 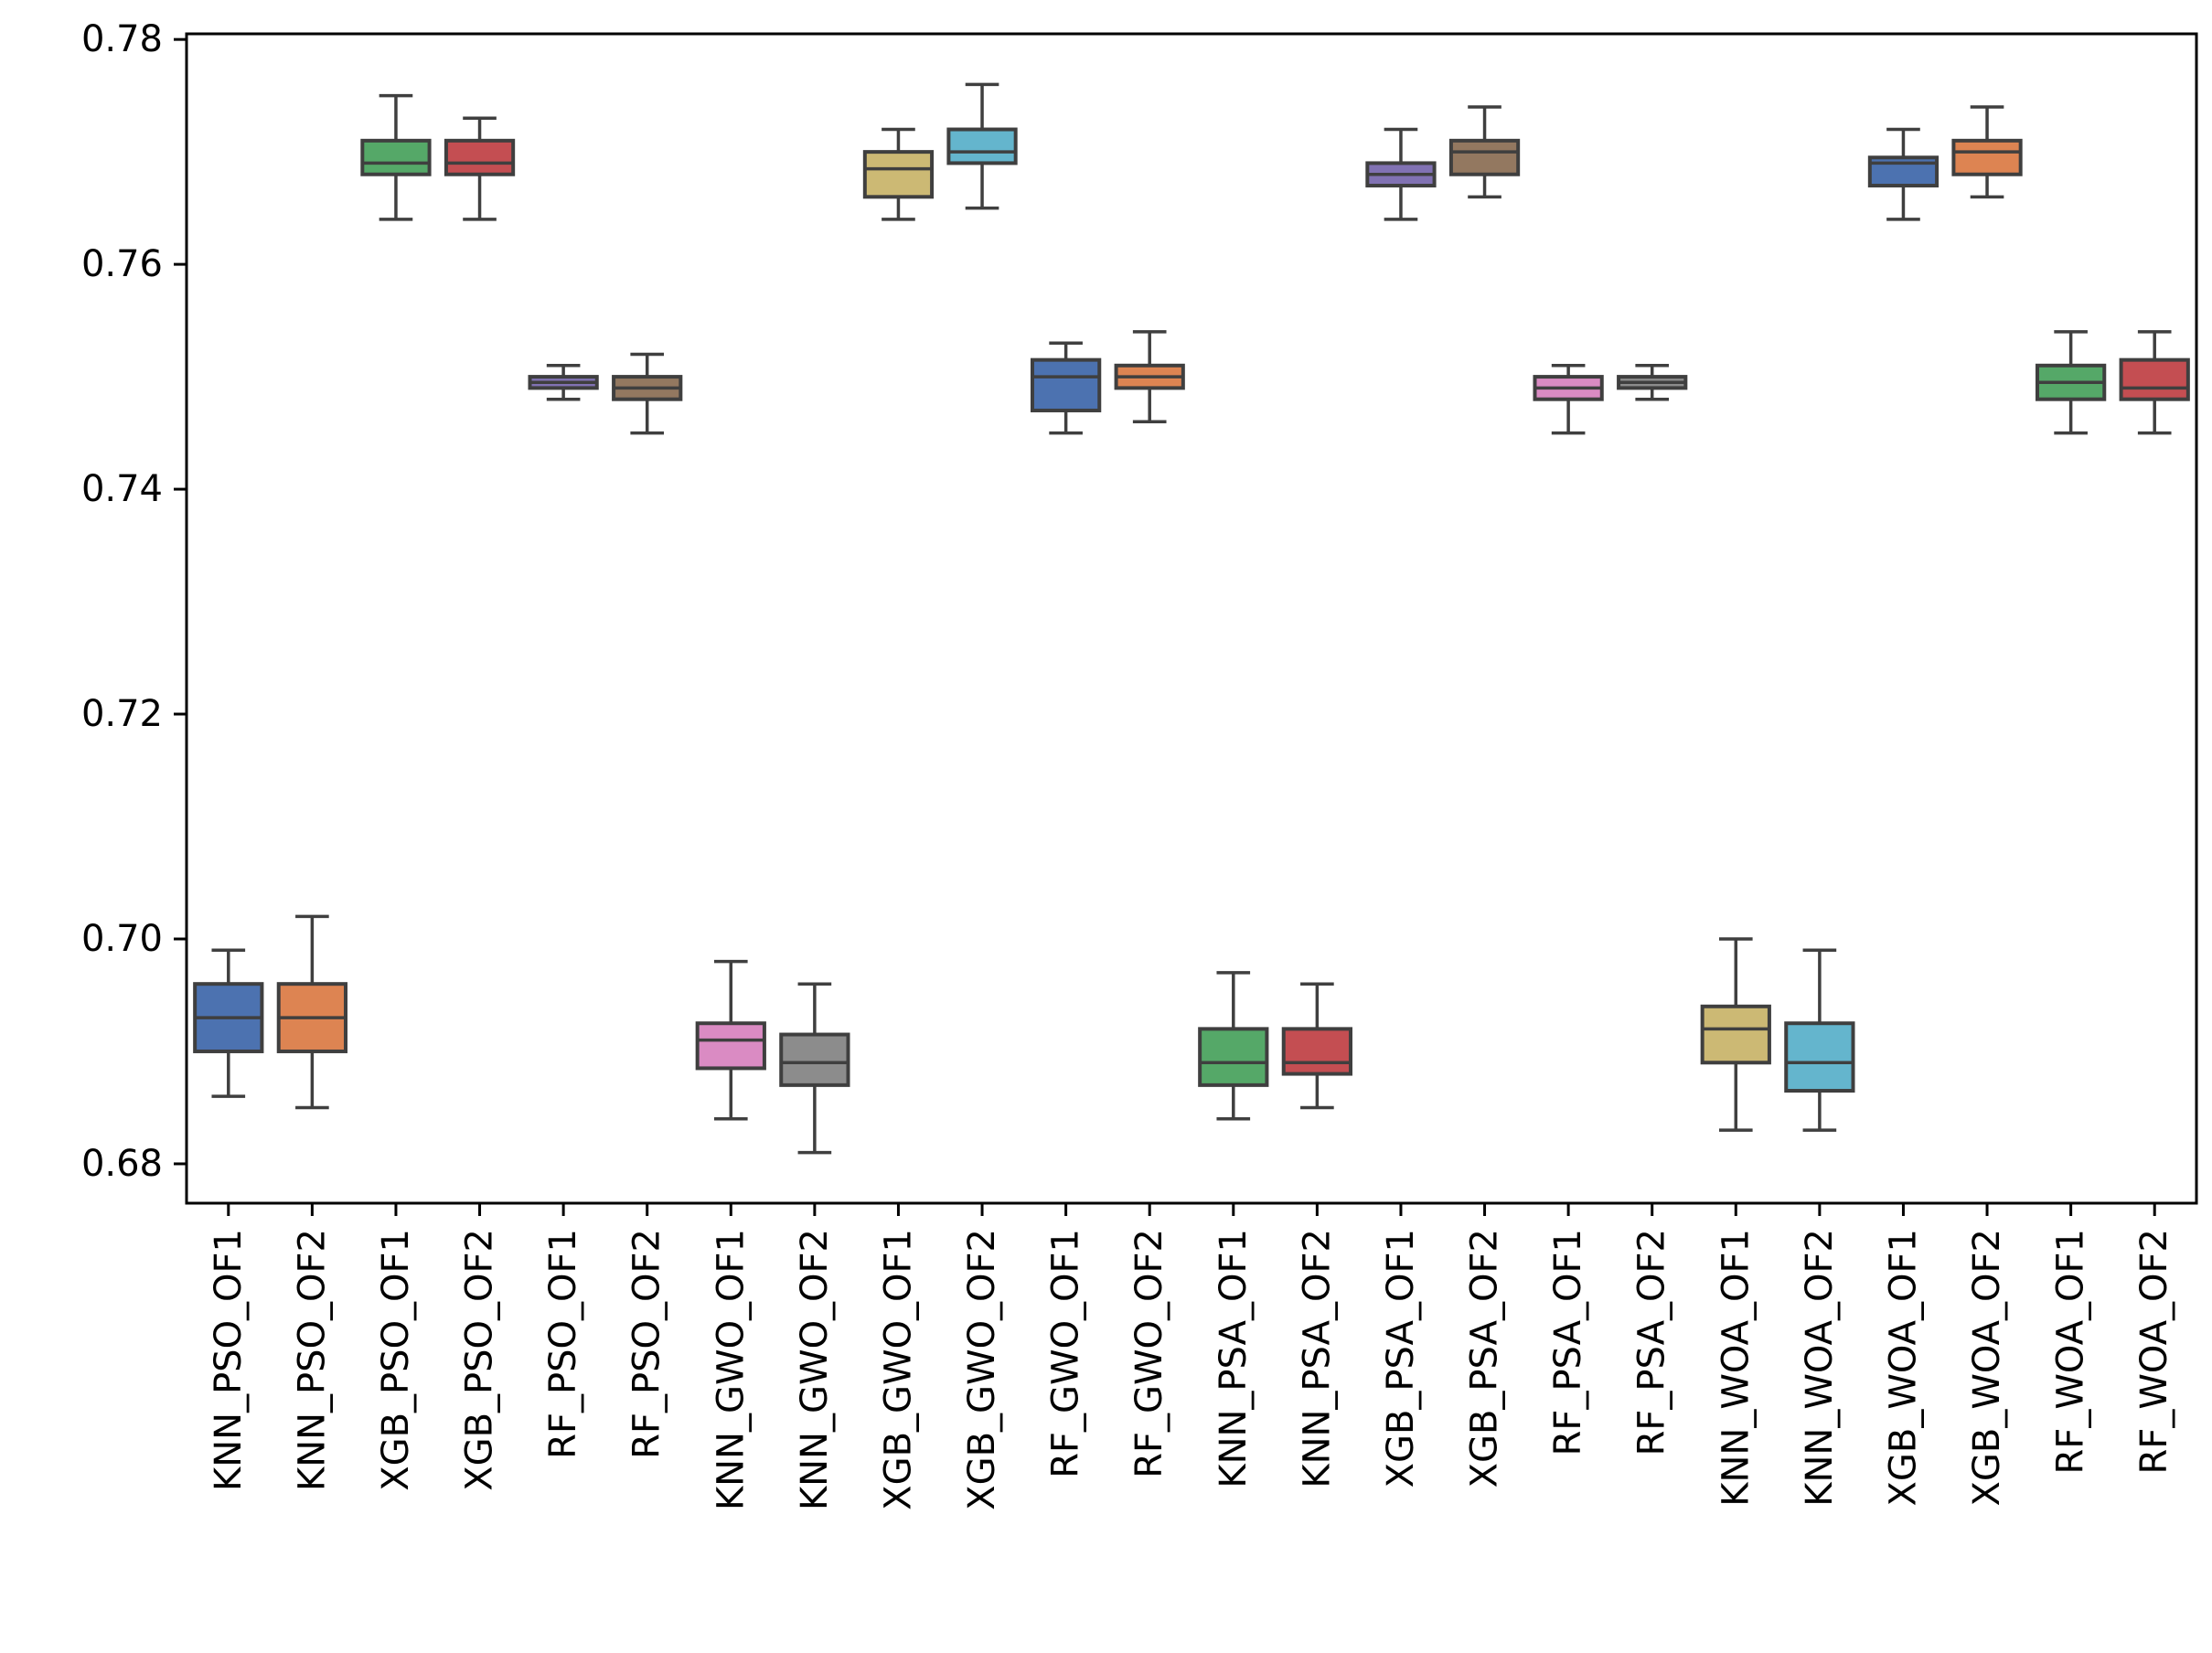 I want to click on x-tick-label: KNN_PSA_OF2, so click(x=1317, y=1359).